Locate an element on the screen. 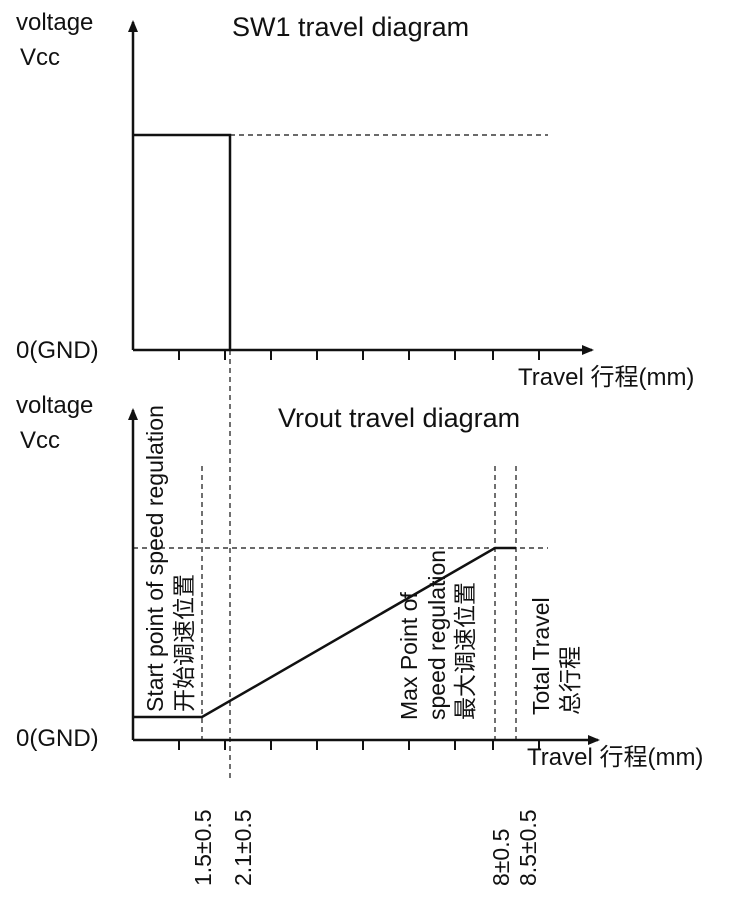 The width and height of the screenshot is (754, 916). vrout-y-label-voltage: voltage is located at coordinates (54, 405).